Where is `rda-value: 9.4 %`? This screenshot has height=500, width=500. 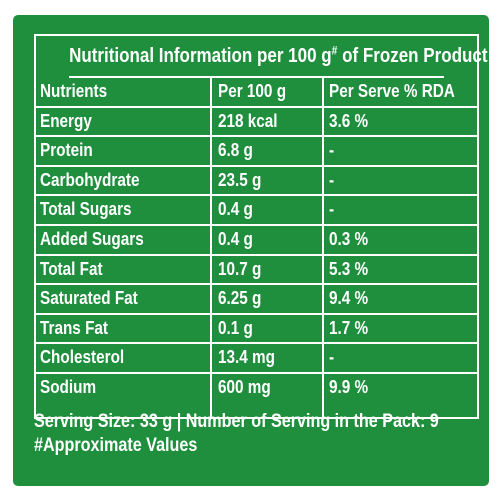 rda-value: 9.4 % is located at coordinates (349, 298).